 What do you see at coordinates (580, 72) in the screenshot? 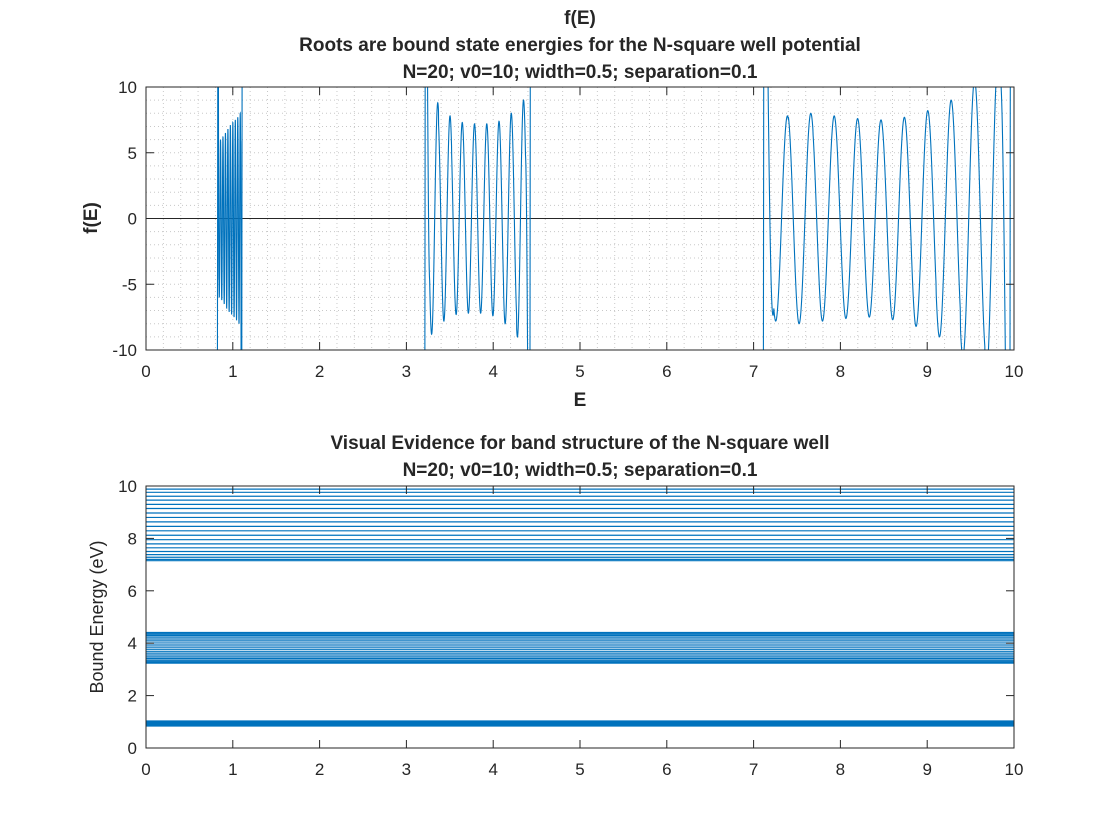
I see `chart-top-title-line-3: N=20; v0=10; width=0.5; separation=0.1` at bounding box center [580, 72].